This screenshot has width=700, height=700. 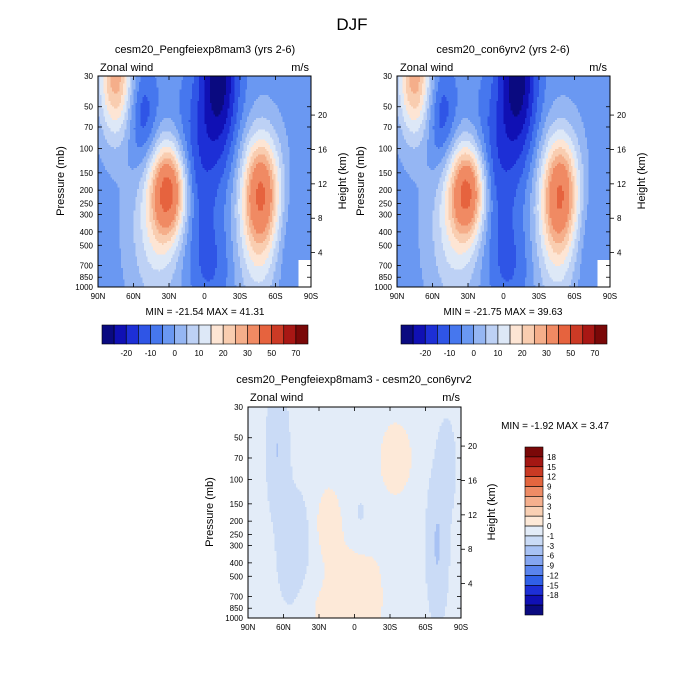 What do you see at coordinates (351, 24) in the screenshot?
I see `page-title: DJF` at bounding box center [351, 24].